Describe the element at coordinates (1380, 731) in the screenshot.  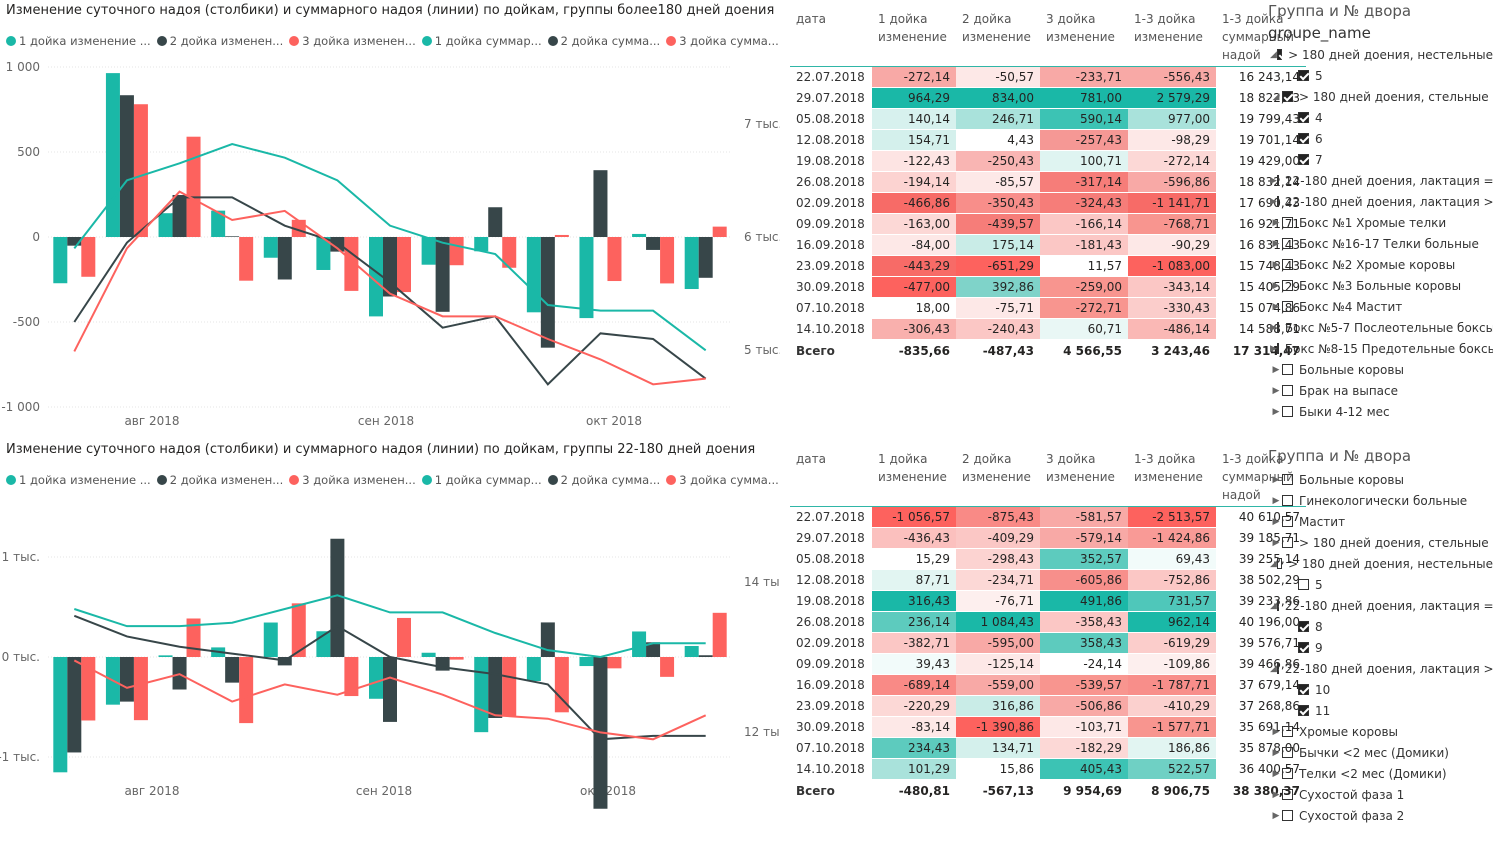
I see `slicer-item: ▶ Хромые коровы` at that location.